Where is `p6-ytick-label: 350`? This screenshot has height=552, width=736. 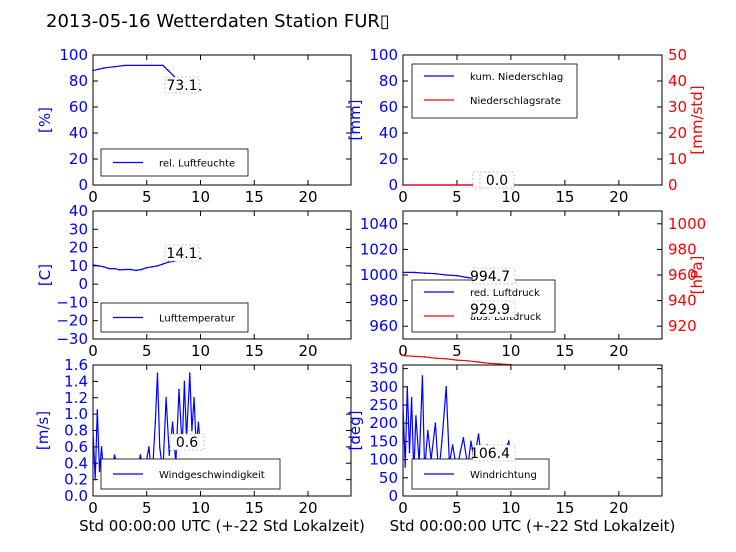
p6-ytick-label: 350 is located at coordinates (383, 369).